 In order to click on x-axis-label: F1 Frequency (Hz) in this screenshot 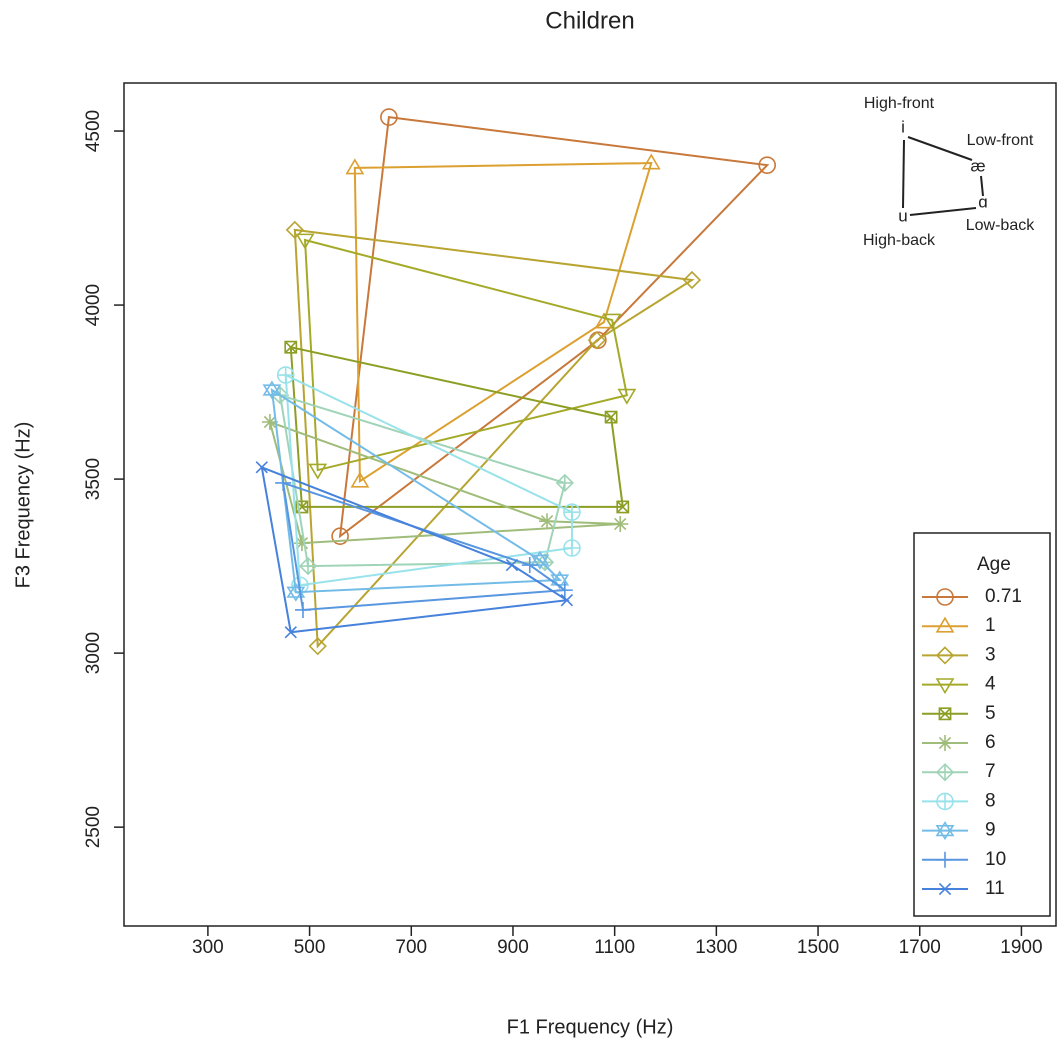, I will do `click(590, 1027)`.